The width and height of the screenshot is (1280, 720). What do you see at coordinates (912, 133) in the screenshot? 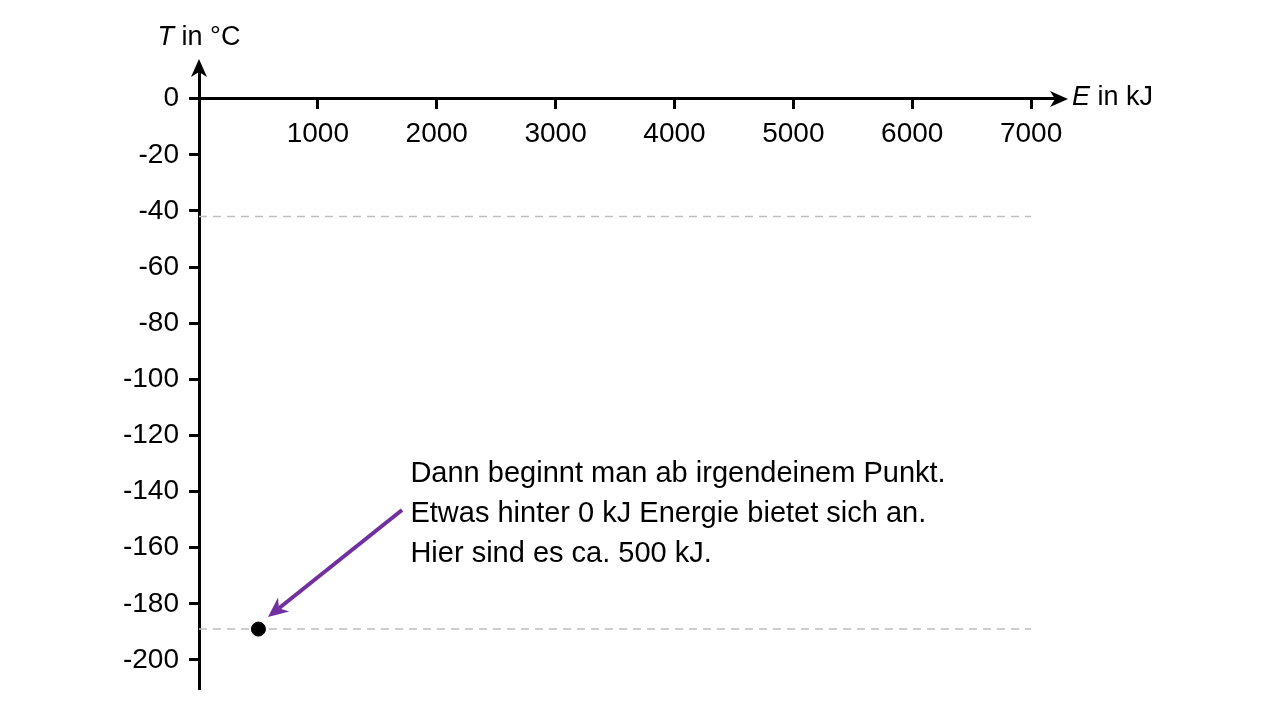
I see `x-tick-label: 6000` at bounding box center [912, 133].